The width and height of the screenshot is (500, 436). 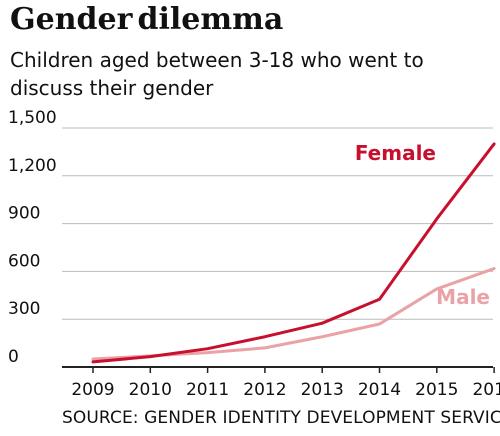 What do you see at coordinates (207, 390) in the screenshot?
I see `x-tick-label: 2011` at bounding box center [207, 390].